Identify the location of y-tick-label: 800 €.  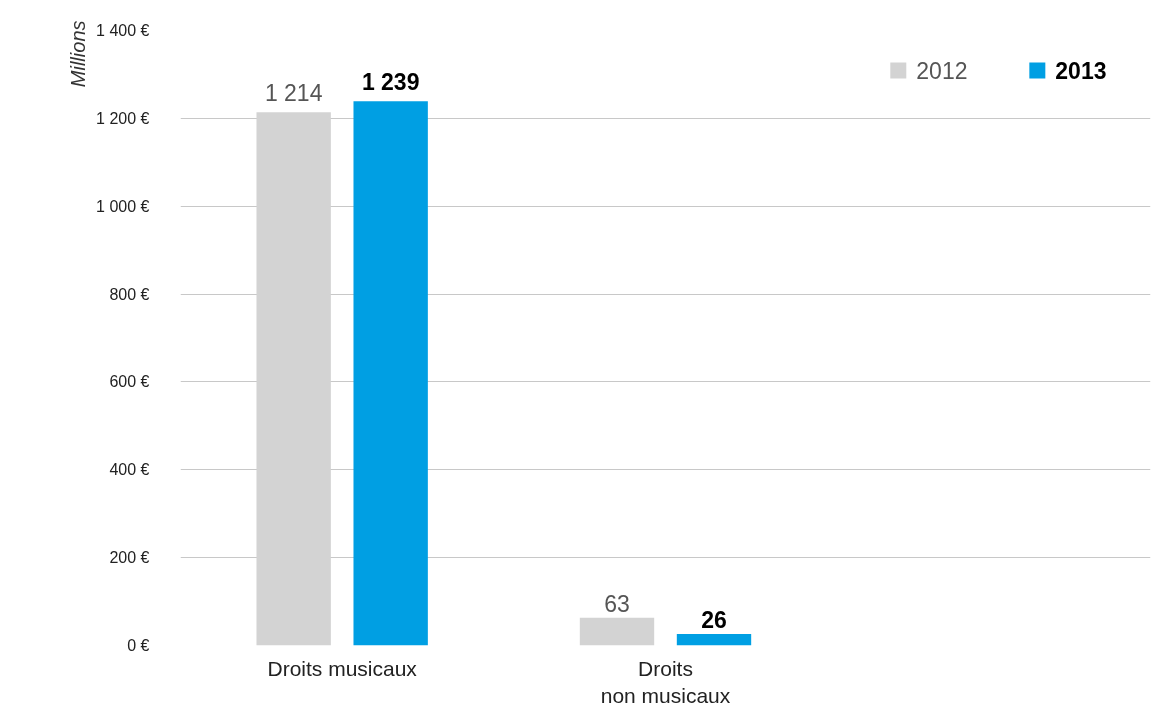
(129, 294).